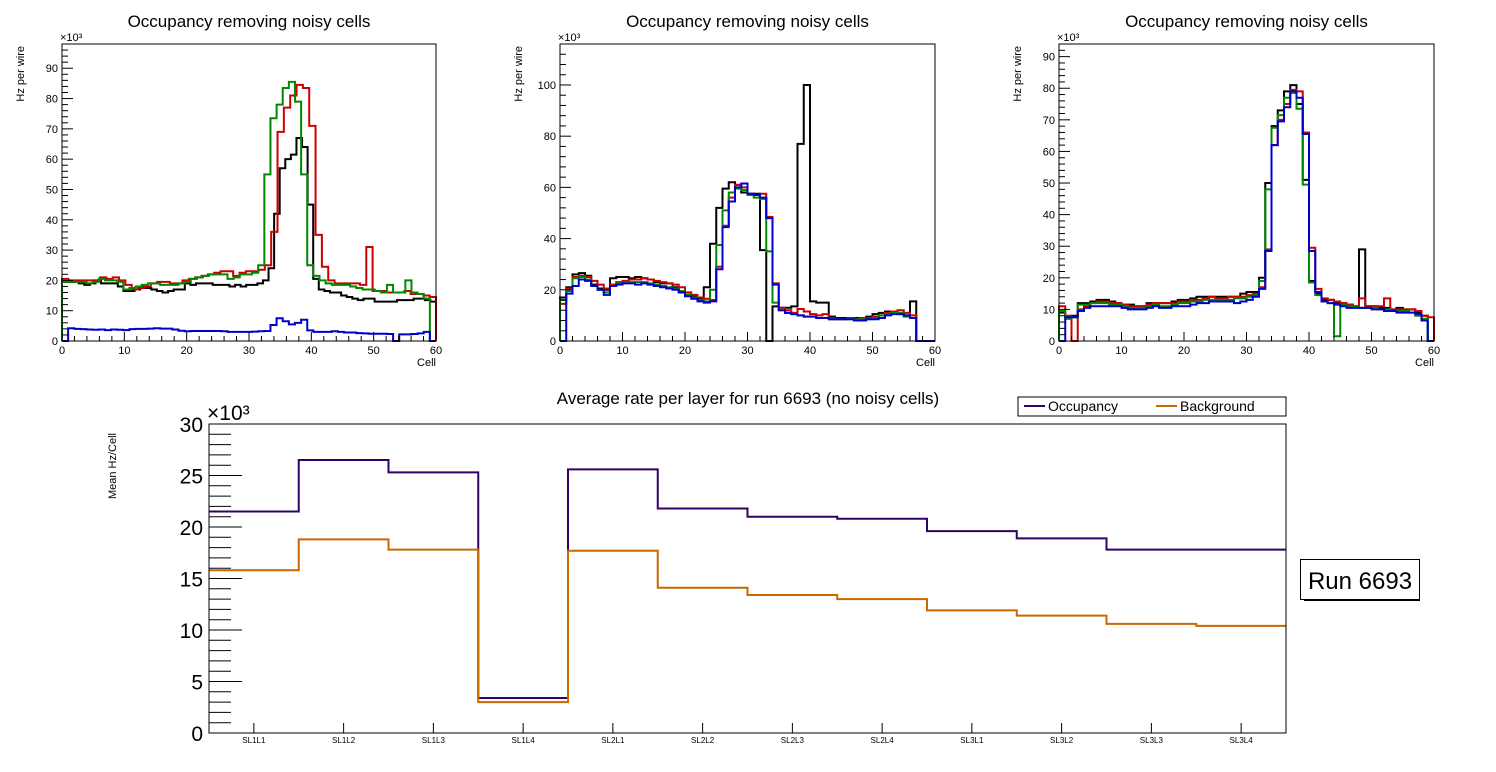 This screenshot has width=1496, height=772. What do you see at coordinates (1062, 740) in the screenshot?
I see `x-category-label: SL3L2` at bounding box center [1062, 740].